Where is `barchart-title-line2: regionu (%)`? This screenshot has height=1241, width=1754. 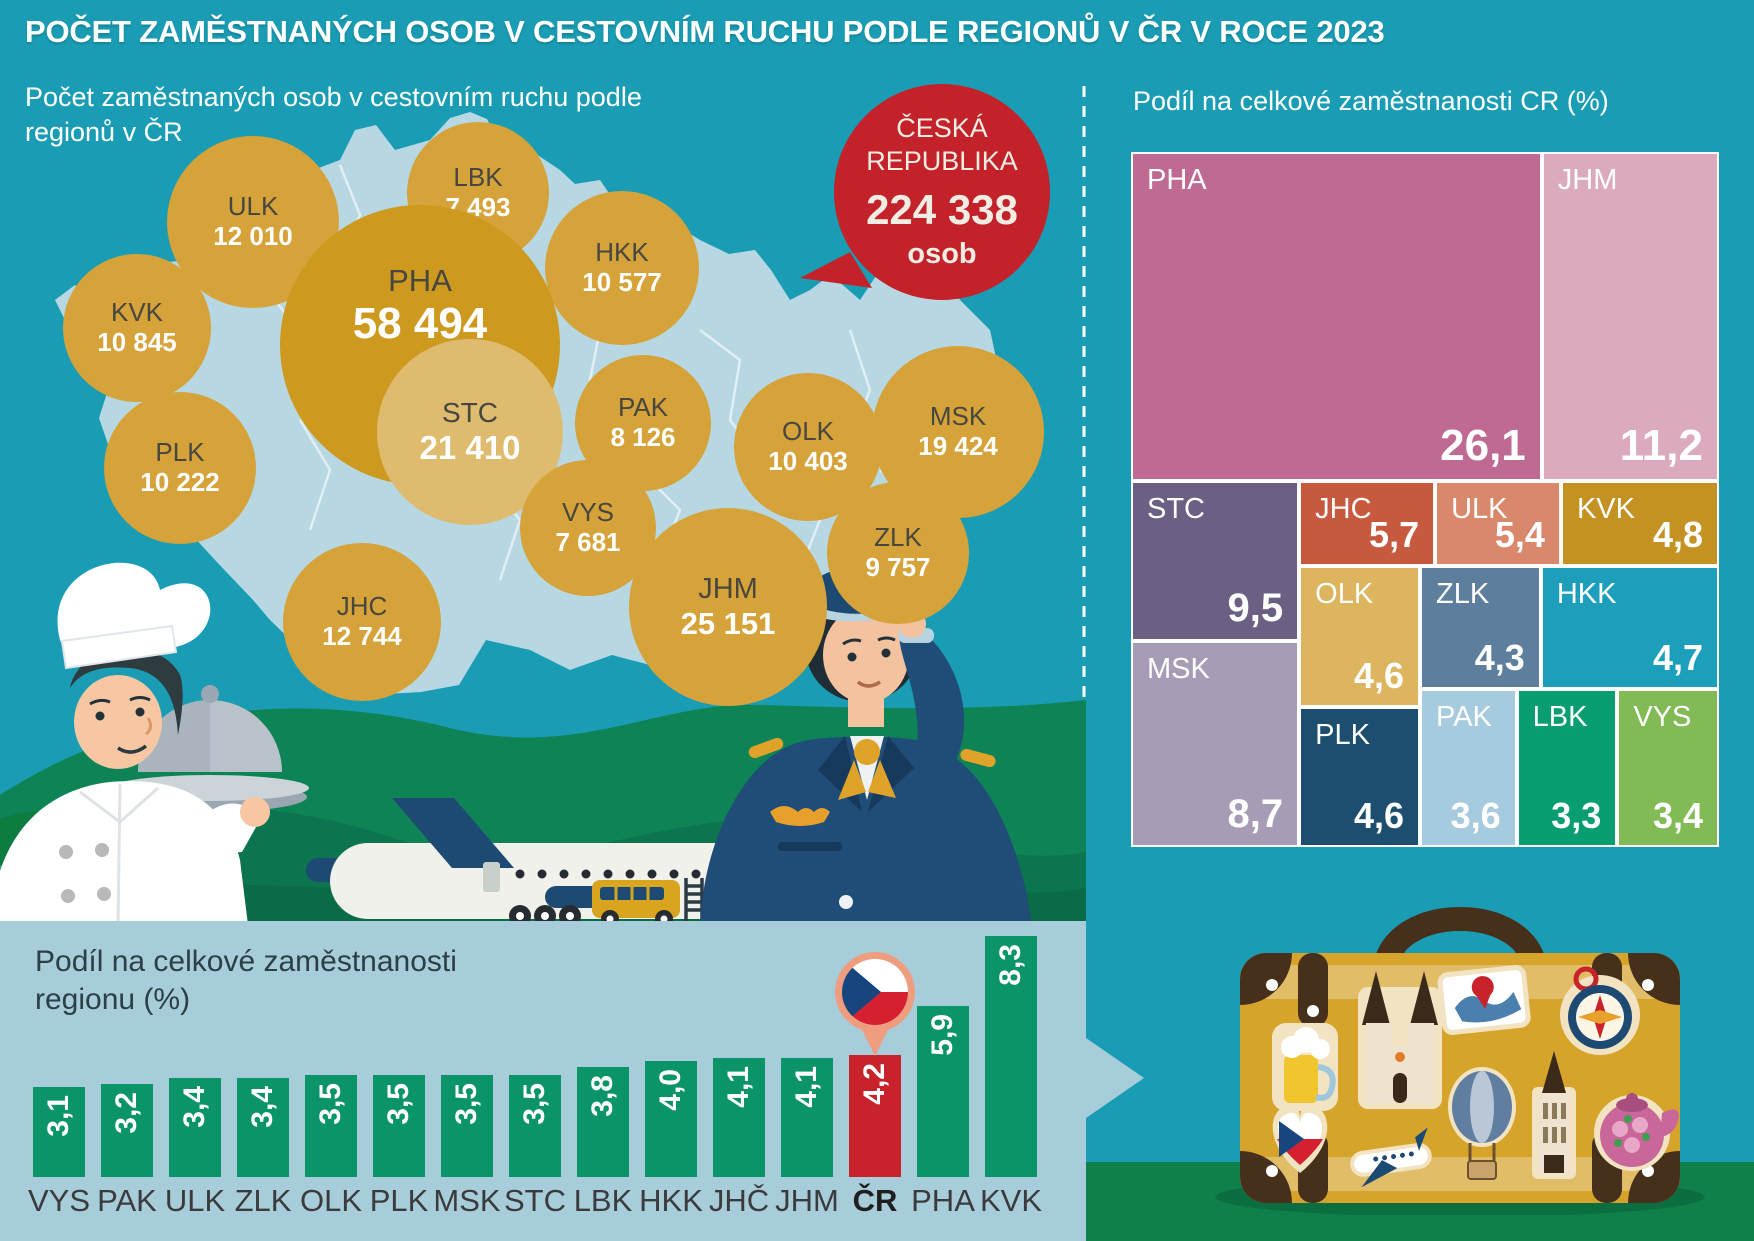 barchart-title-line2: regionu (%) is located at coordinates (113, 999).